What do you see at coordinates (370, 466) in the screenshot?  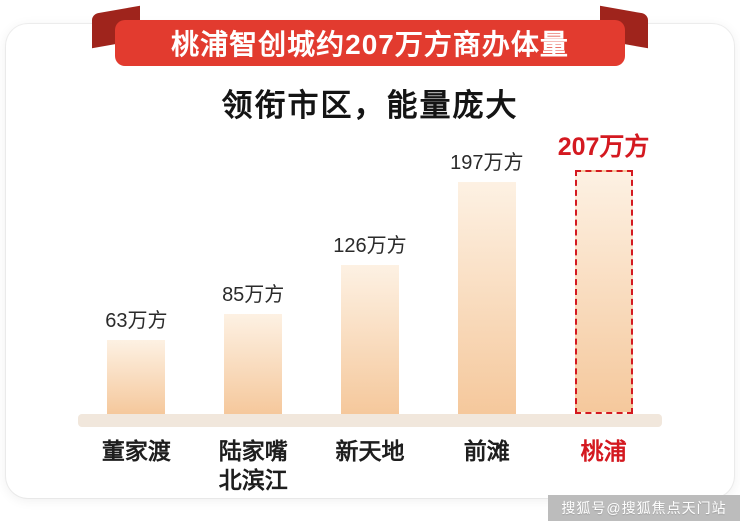 I see `categories-row: 董家渡 陆家嘴 北滨江 新天地 前滩 桃浦` at bounding box center [370, 466].